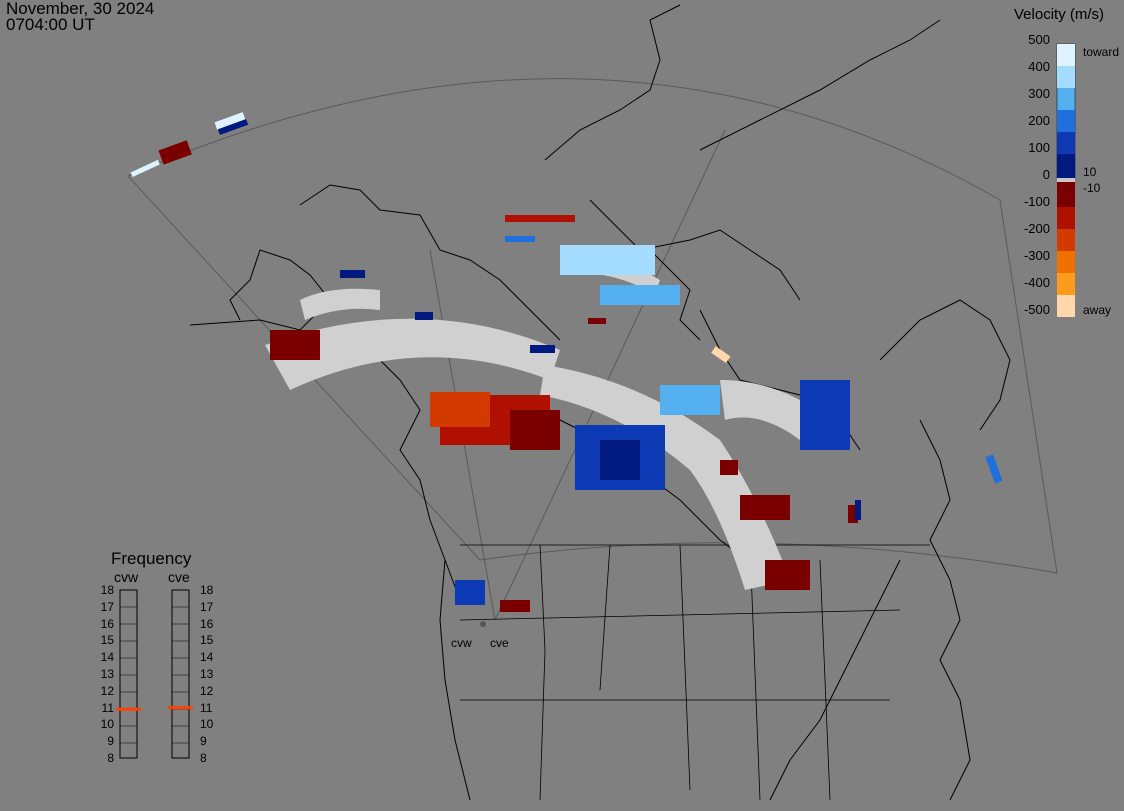  Describe the element at coordinates (203, 741) in the screenshot. I see `frequency-label-right: 9` at that location.